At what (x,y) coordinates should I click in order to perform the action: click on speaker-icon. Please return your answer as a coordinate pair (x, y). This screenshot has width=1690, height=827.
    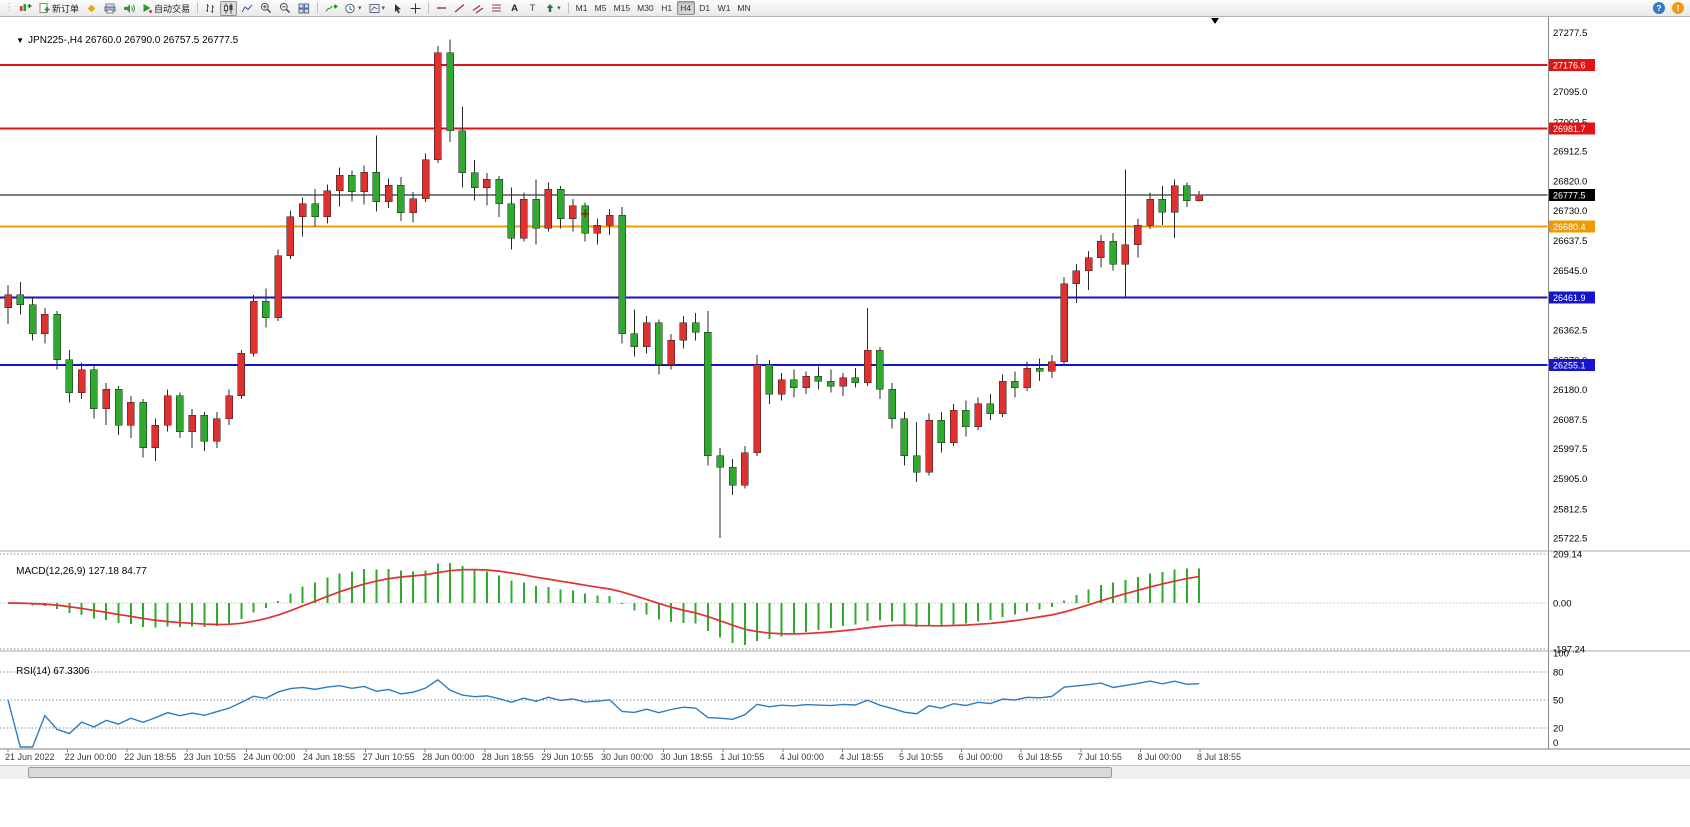
    Looking at the image, I should click on (130, 8).